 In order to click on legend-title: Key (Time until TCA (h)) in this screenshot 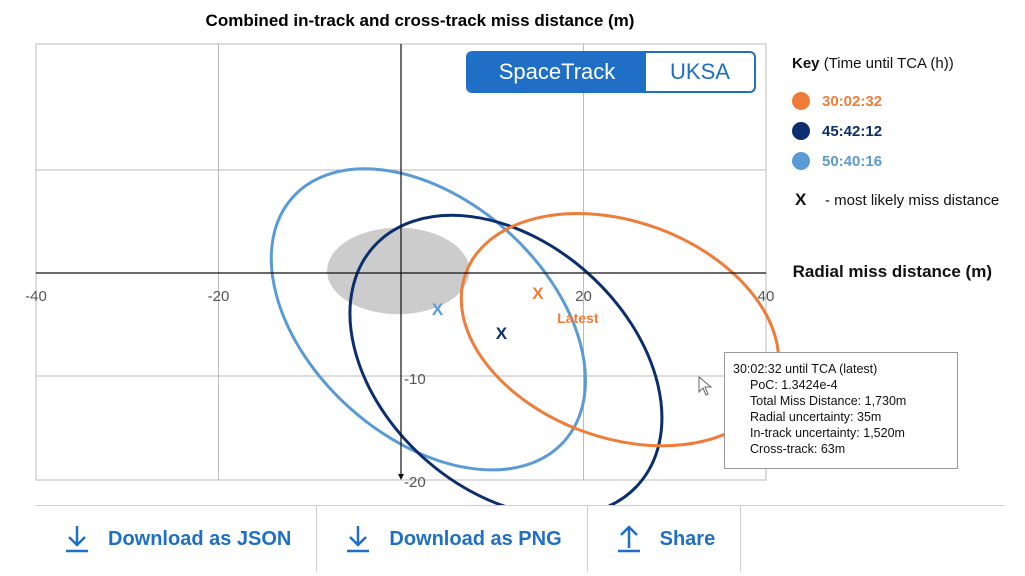, I will do `click(873, 63)`.